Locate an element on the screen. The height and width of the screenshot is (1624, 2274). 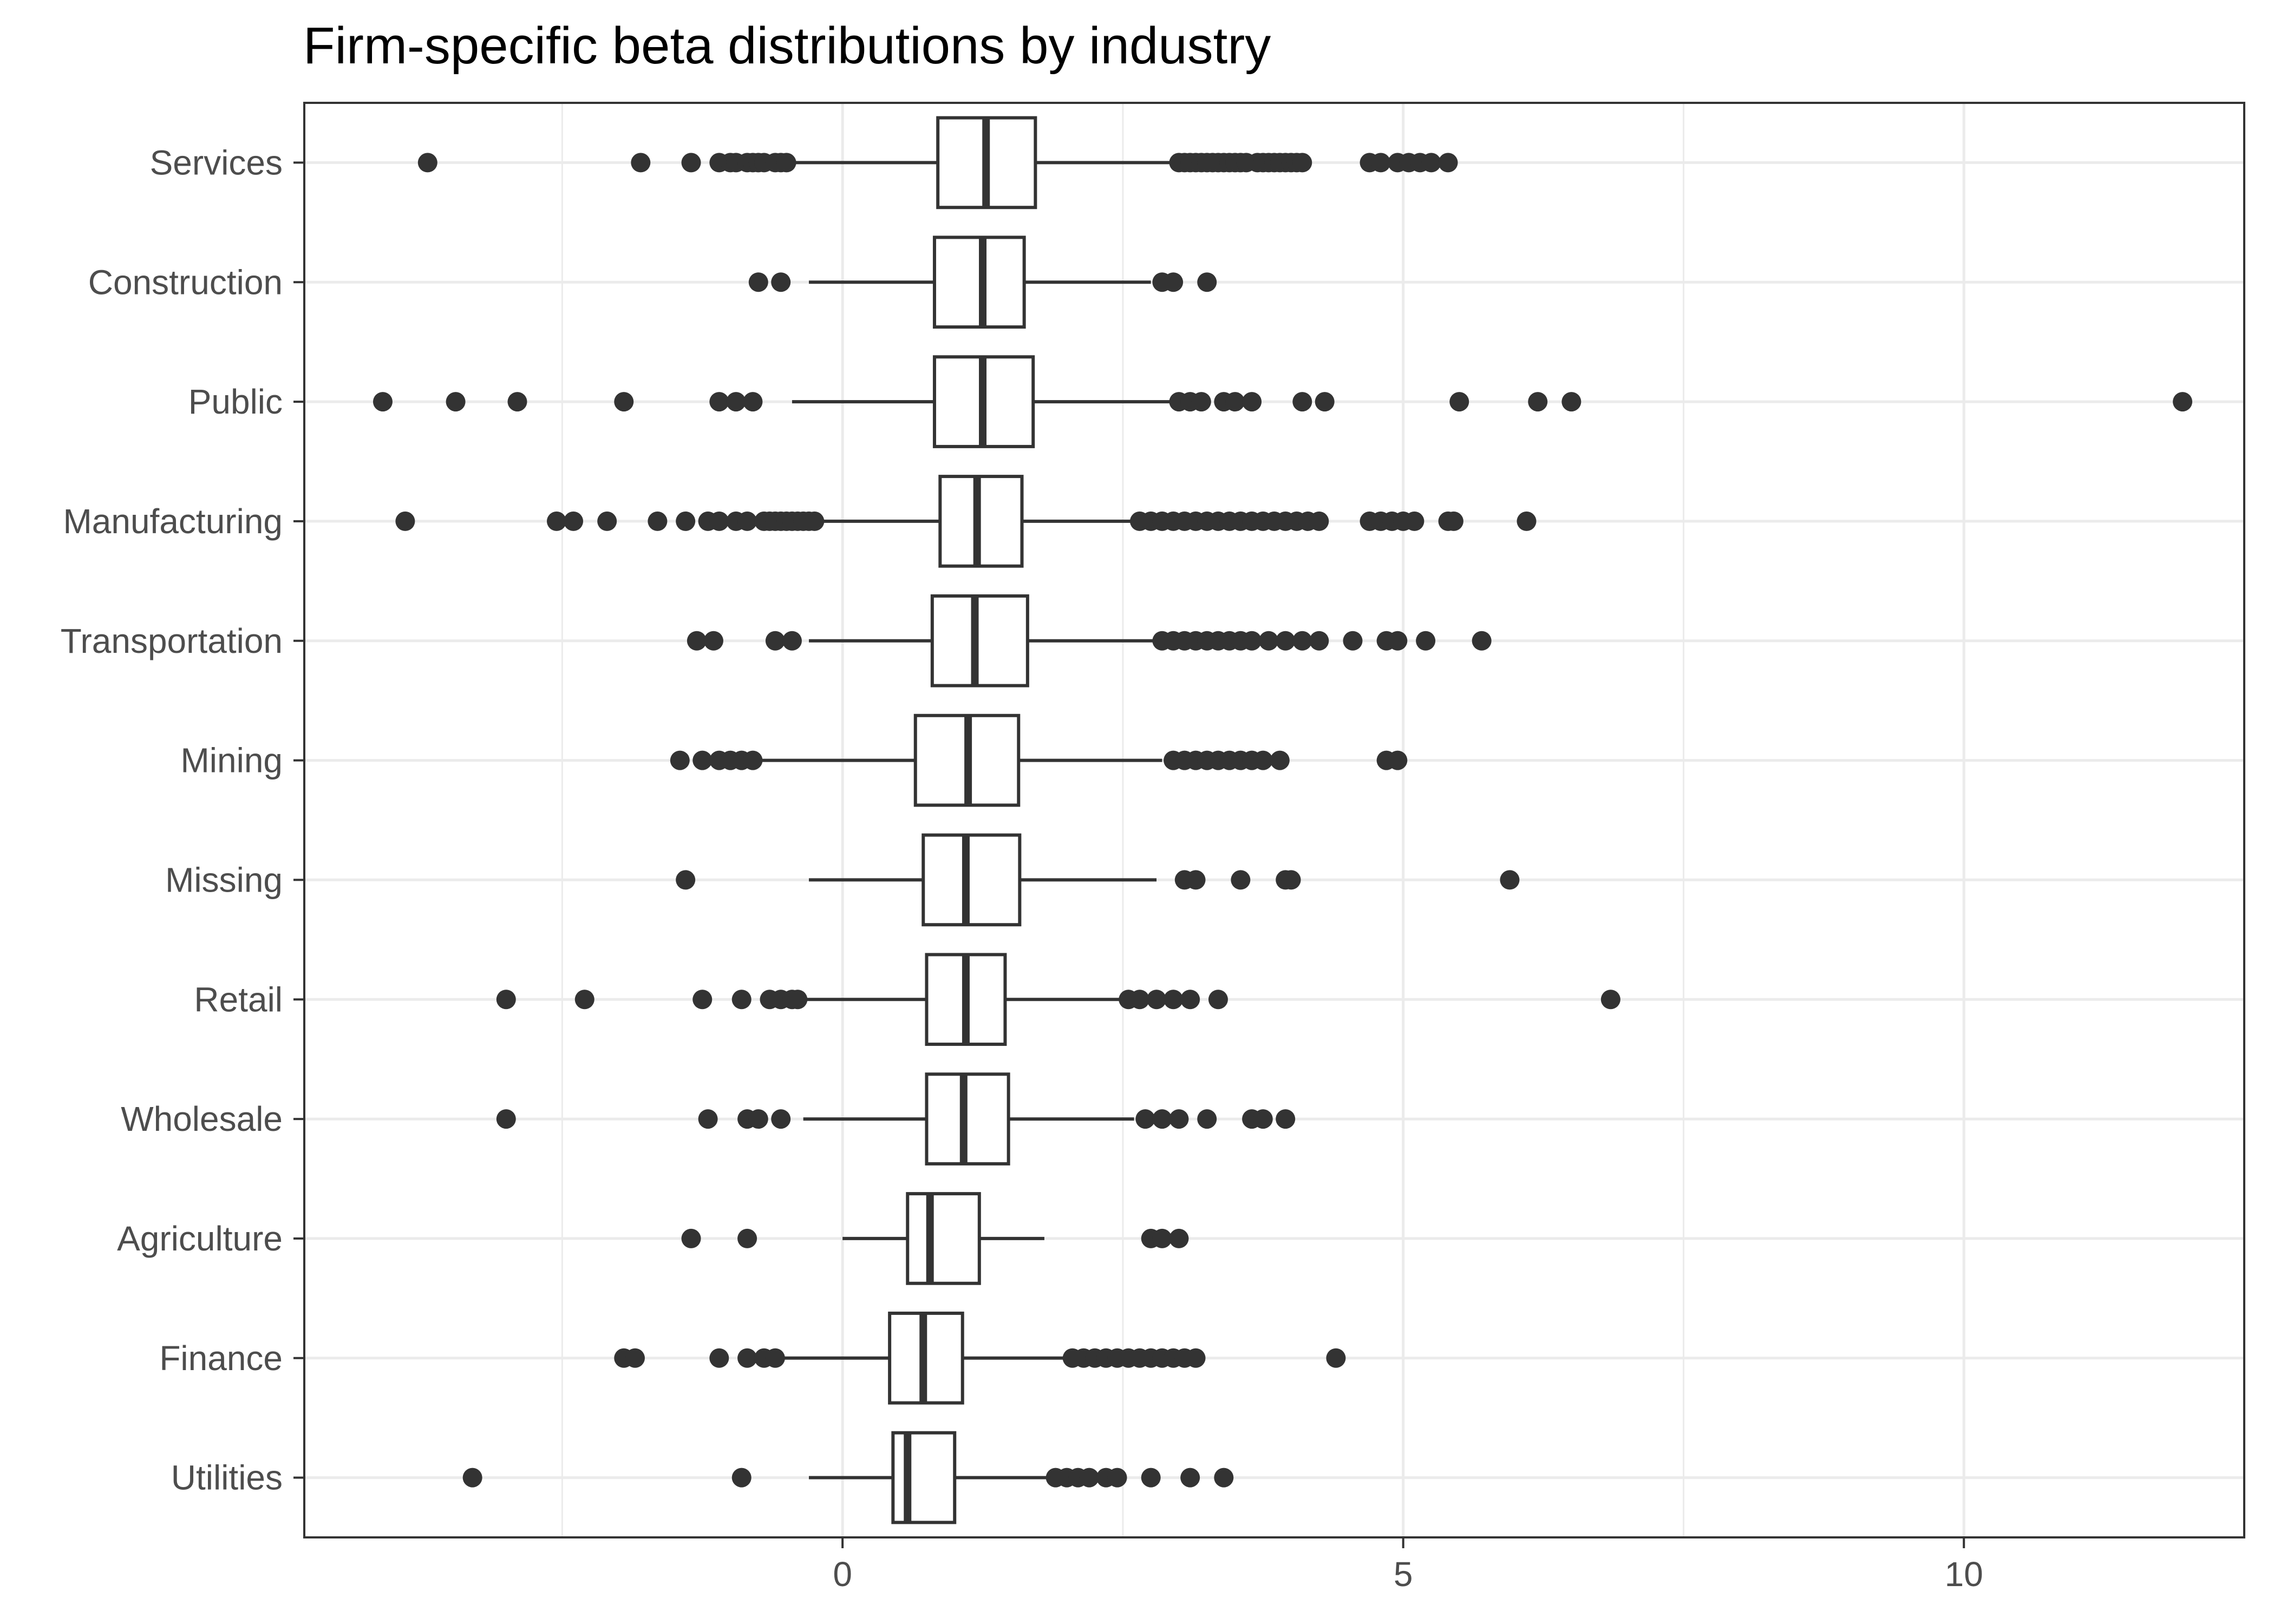
box-agriculture is located at coordinates (944, 1238).